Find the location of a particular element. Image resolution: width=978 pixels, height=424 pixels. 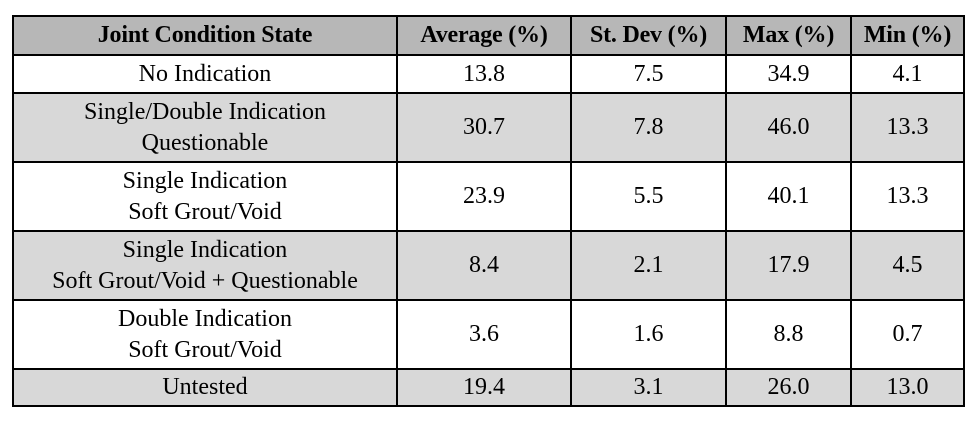

average-cell: 30.7 is located at coordinates (484, 127).